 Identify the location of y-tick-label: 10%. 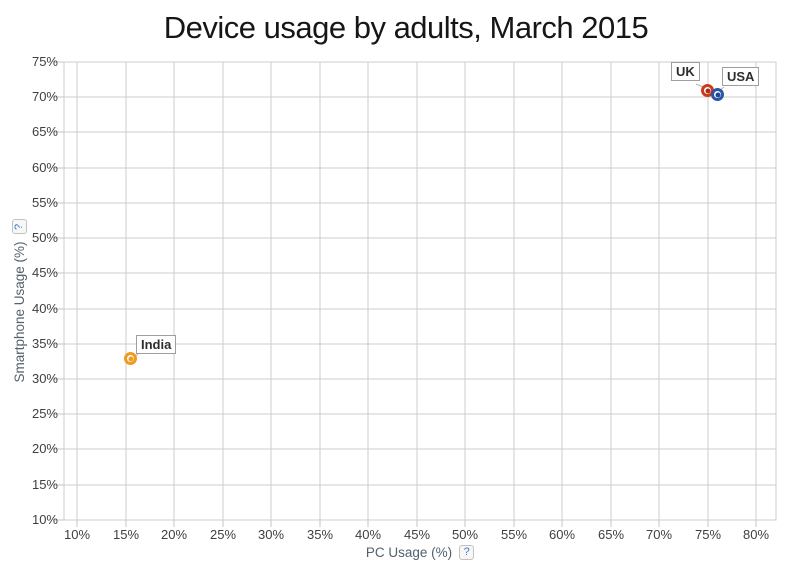
(44, 519).